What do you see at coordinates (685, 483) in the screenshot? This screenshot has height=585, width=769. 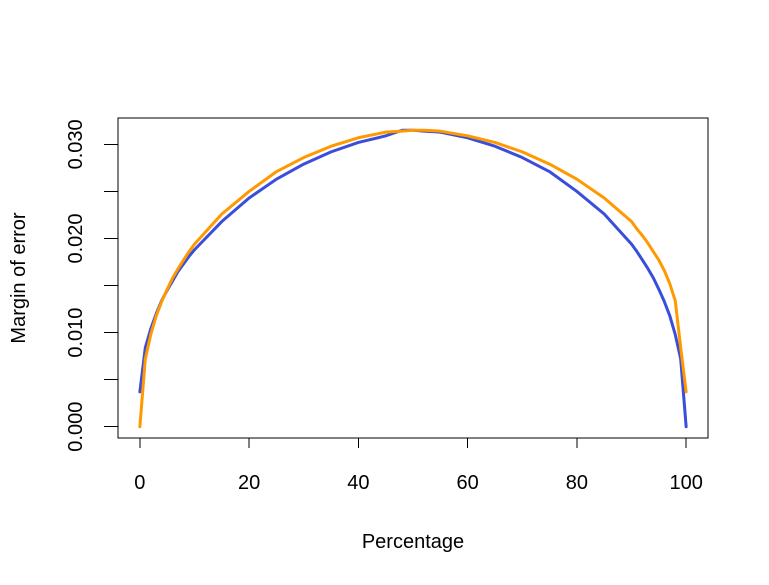 I see `x-tick-label: 100` at bounding box center [685, 483].